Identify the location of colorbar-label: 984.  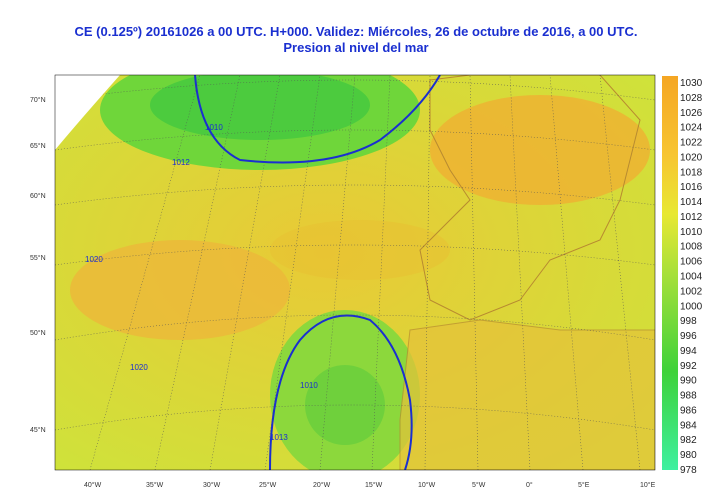
(688, 425).